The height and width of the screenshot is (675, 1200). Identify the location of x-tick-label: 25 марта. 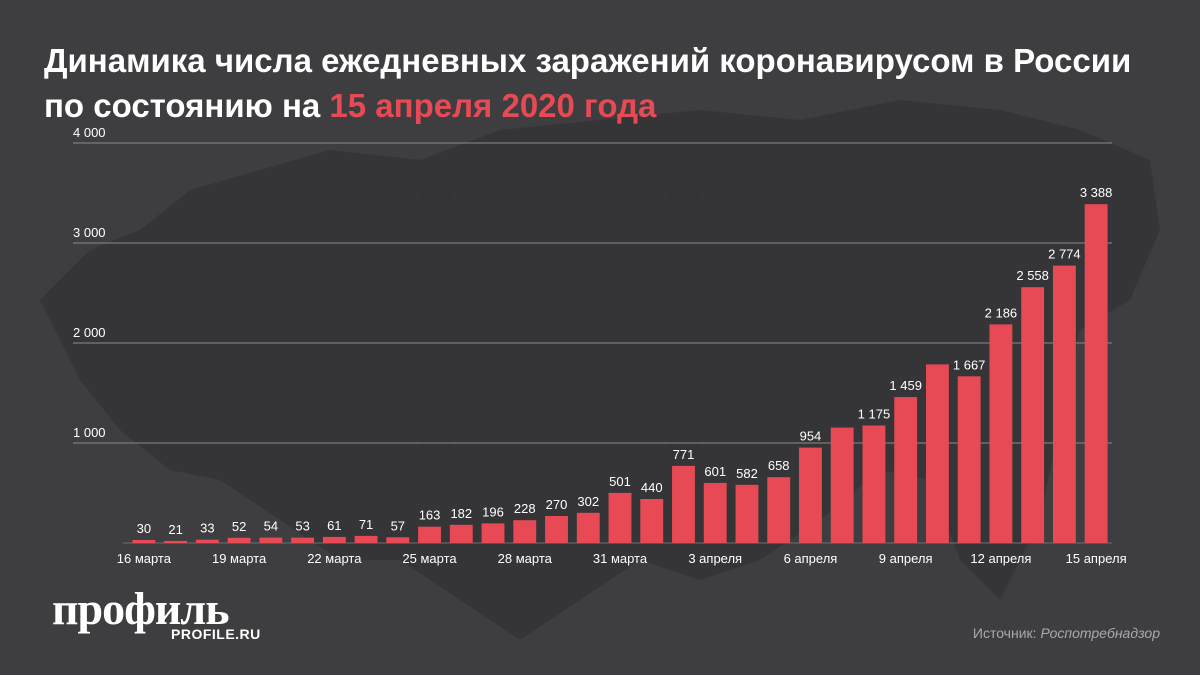
(429, 558).